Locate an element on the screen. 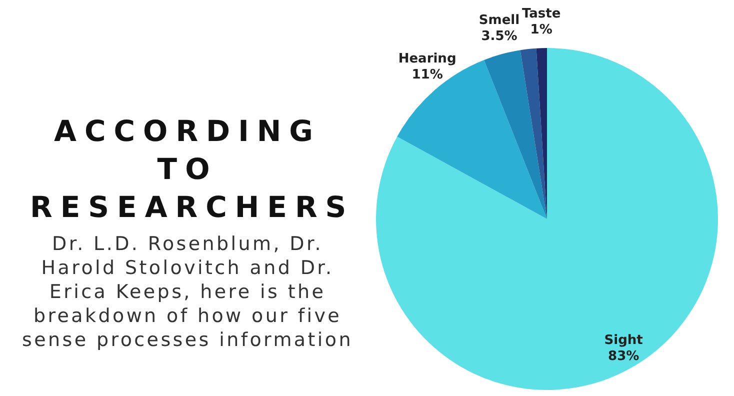 Image resolution: width=734 pixels, height=396 pixels. slice-label: Hearing is located at coordinates (427, 59).